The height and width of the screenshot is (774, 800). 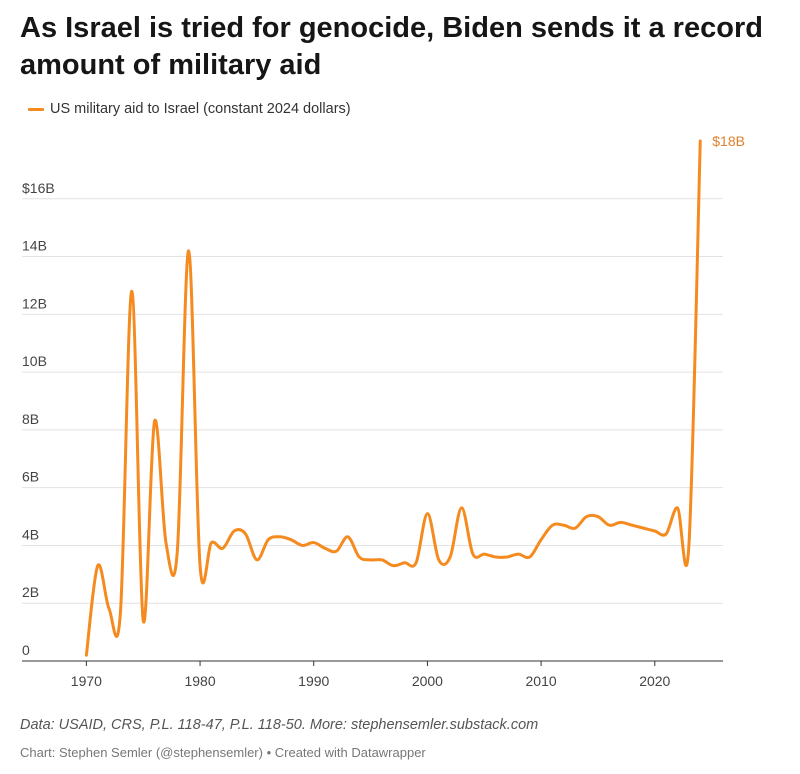 I want to click on y-tick-label: 10B, so click(x=34, y=361).